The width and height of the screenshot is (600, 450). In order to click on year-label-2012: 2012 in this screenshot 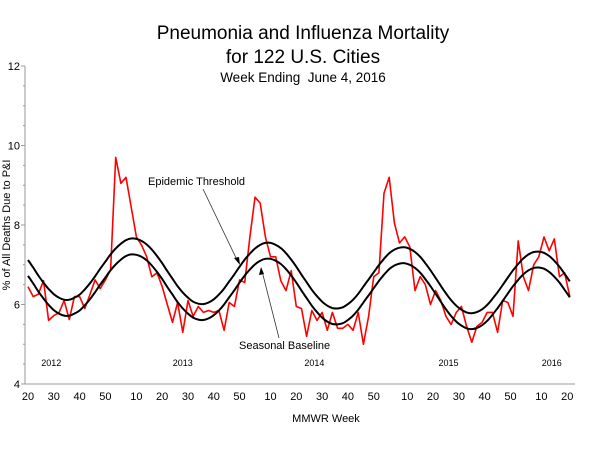, I will do `click(51, 363)`.